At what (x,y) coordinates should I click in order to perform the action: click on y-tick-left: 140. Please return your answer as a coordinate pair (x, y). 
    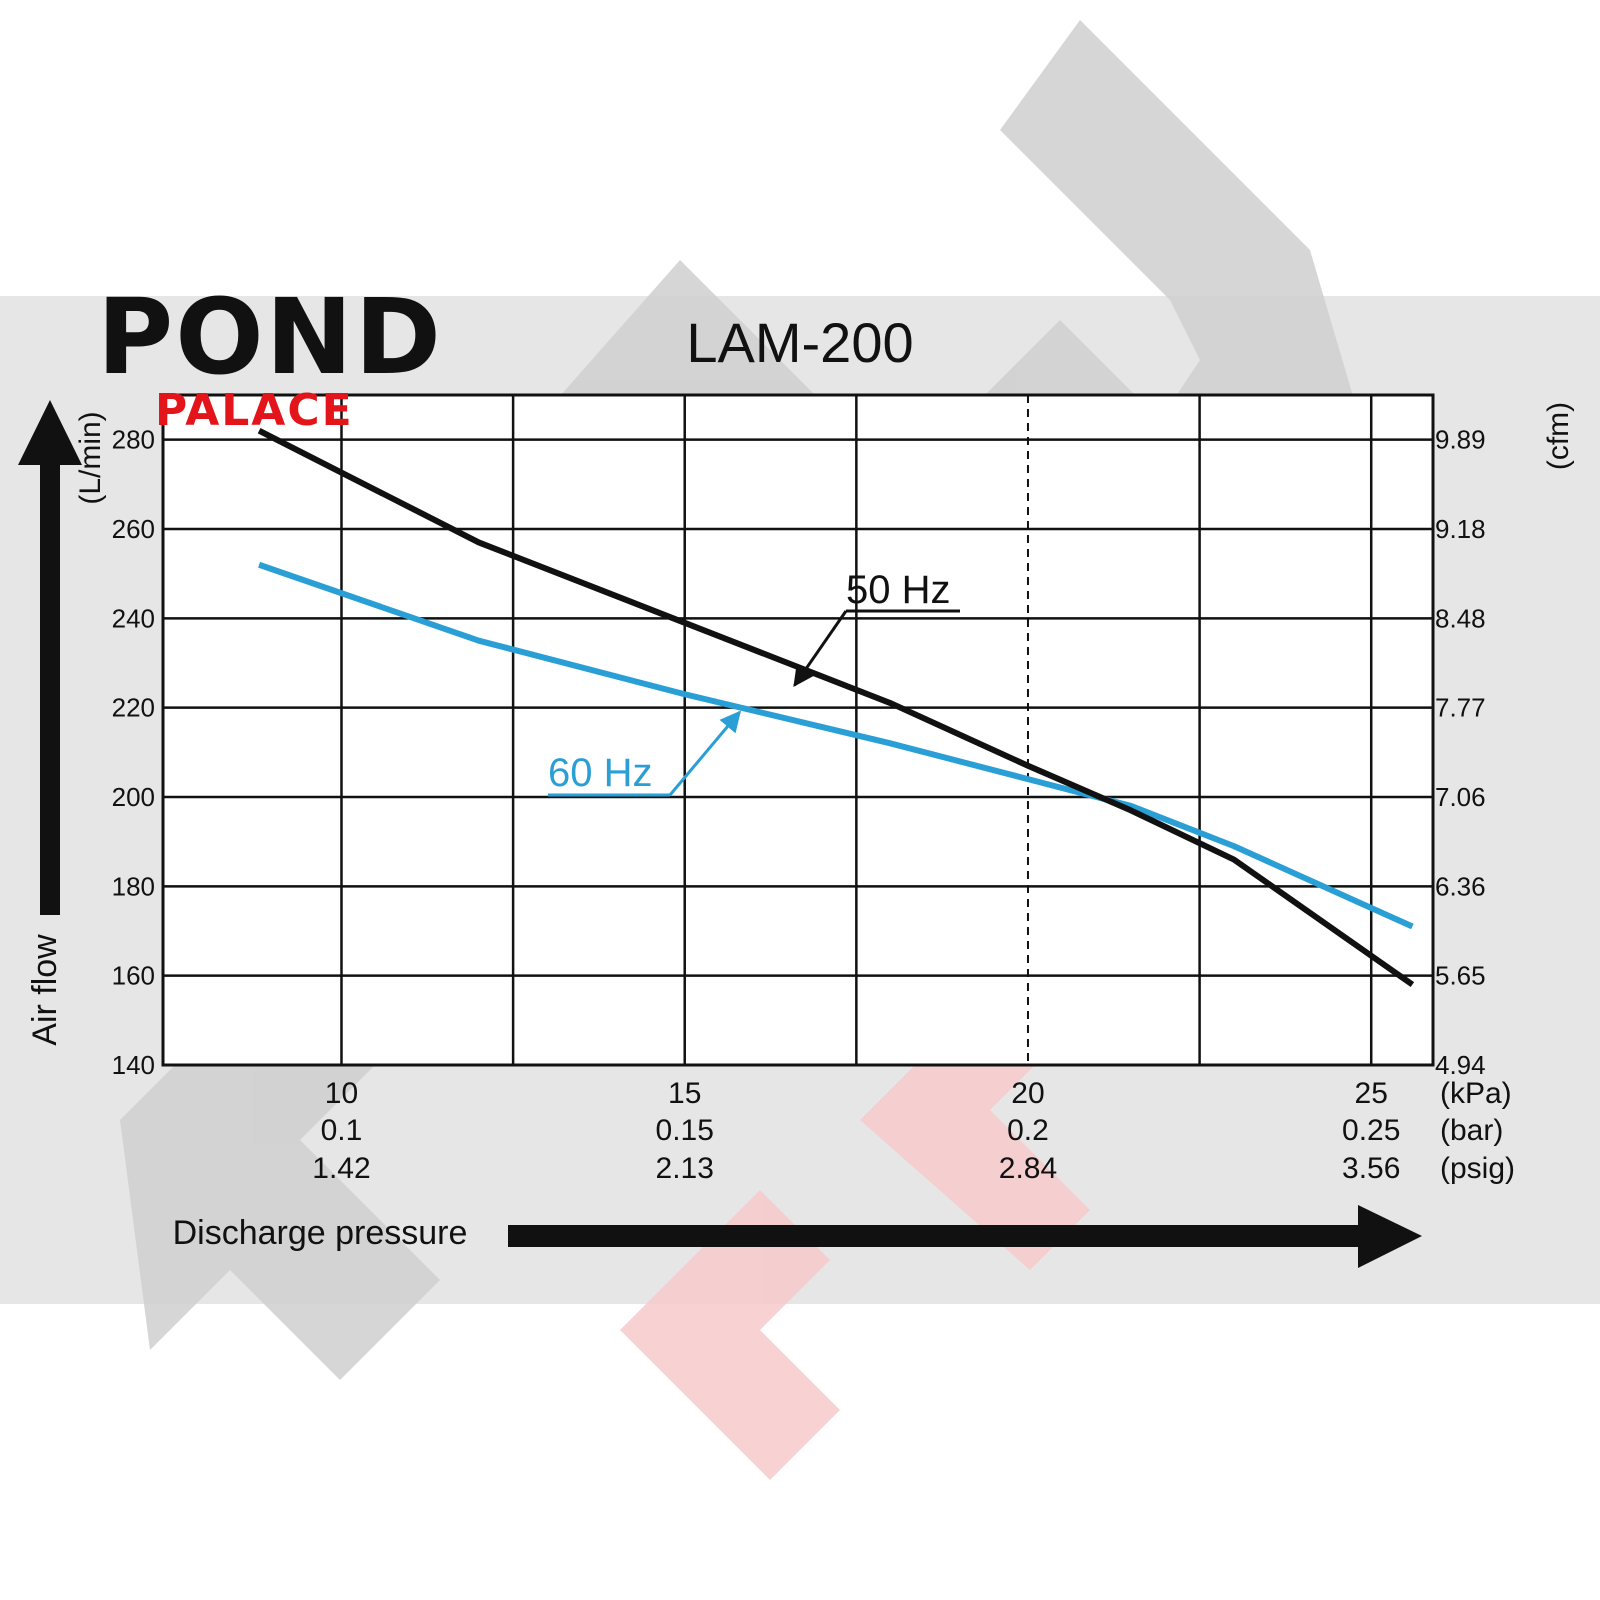
    Looking at the image, I should click on (133, 1065).